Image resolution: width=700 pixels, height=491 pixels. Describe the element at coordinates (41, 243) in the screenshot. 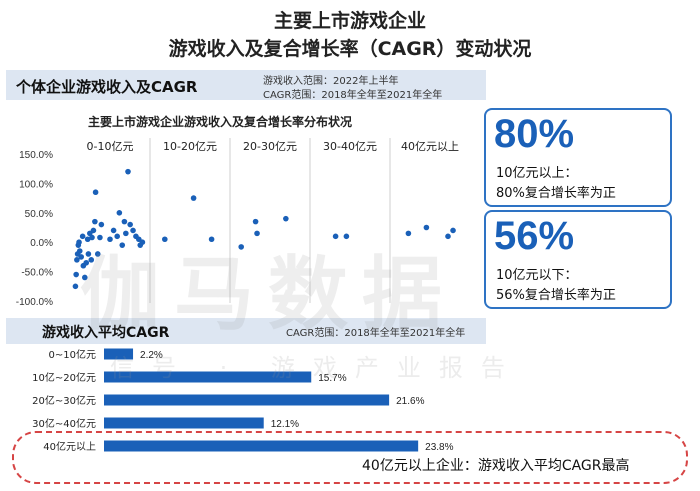

I see `y-tick-label: 0.0%` at that location.